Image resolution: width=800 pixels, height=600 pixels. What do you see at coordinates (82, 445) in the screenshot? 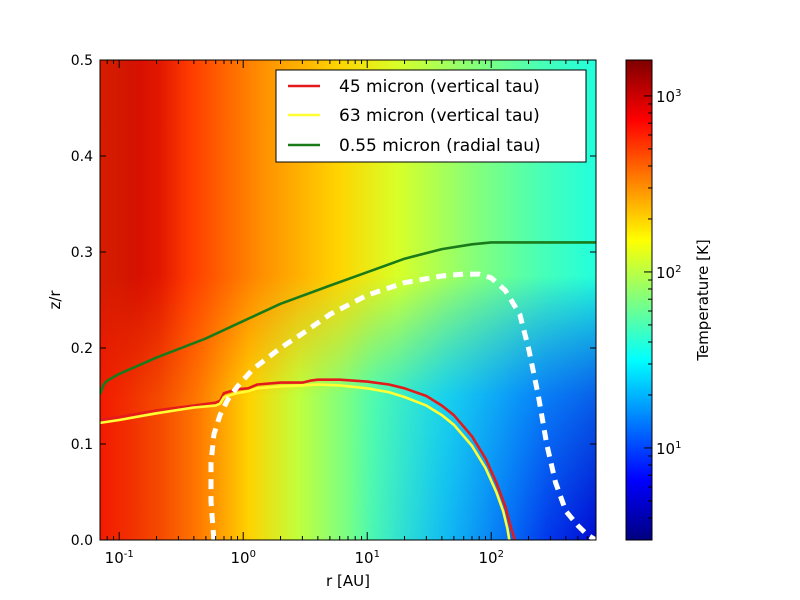
I see `y-tick-label: 0.1` at bounding box center [82, 445].